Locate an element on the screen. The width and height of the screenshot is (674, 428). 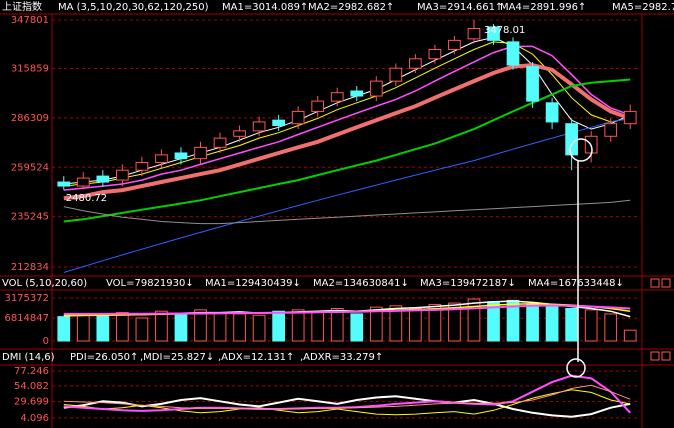
header-item: MA1=129430439↓ is located at coordinates (253, 283).